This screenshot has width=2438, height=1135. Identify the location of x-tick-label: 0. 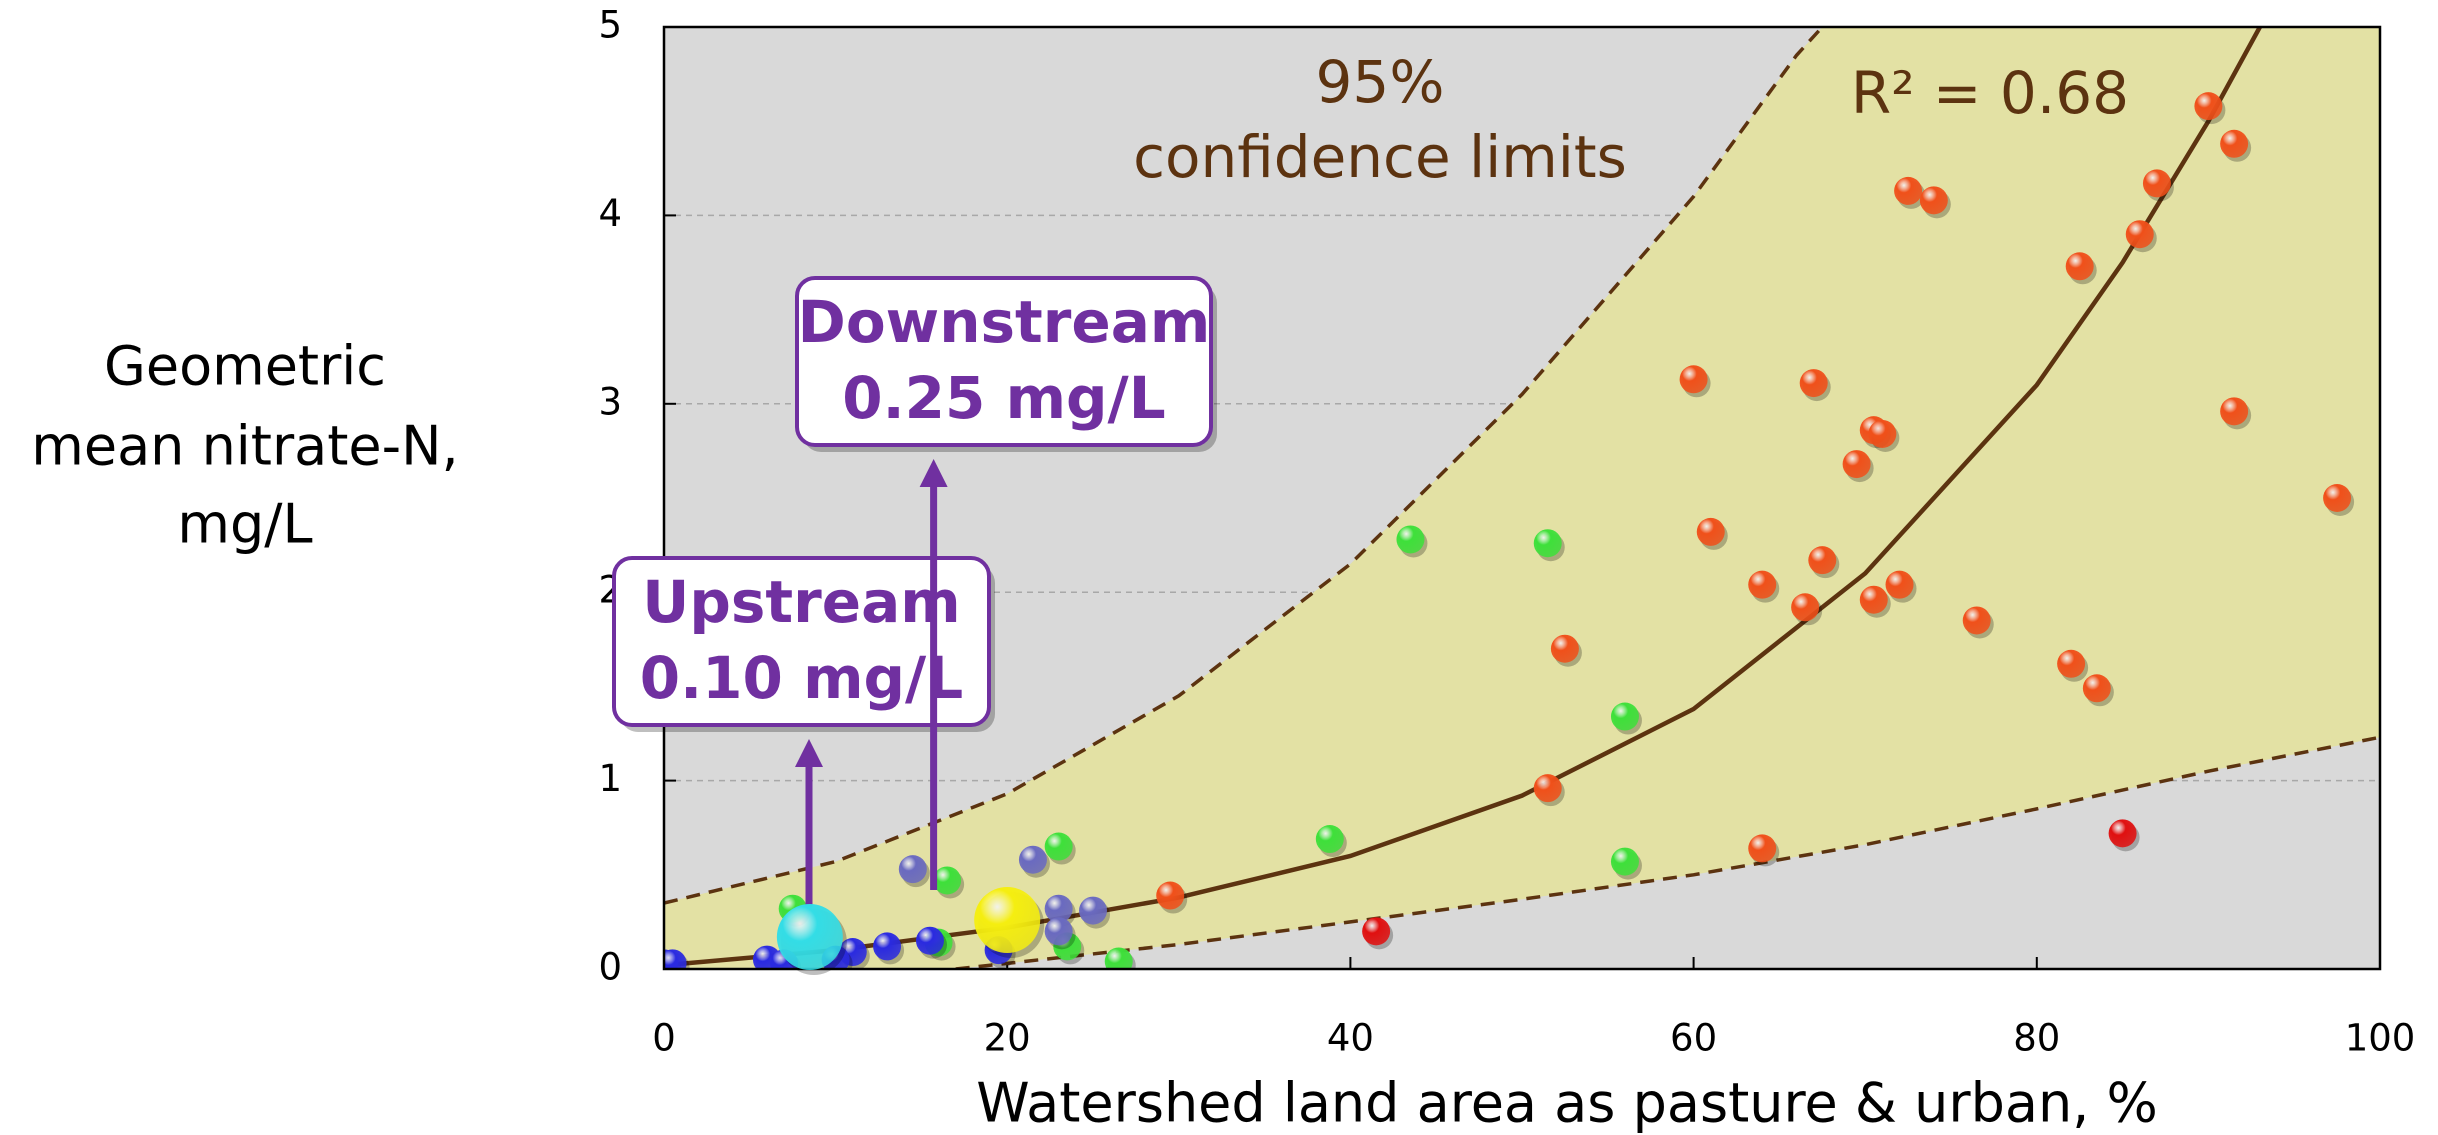
(664, 1038).